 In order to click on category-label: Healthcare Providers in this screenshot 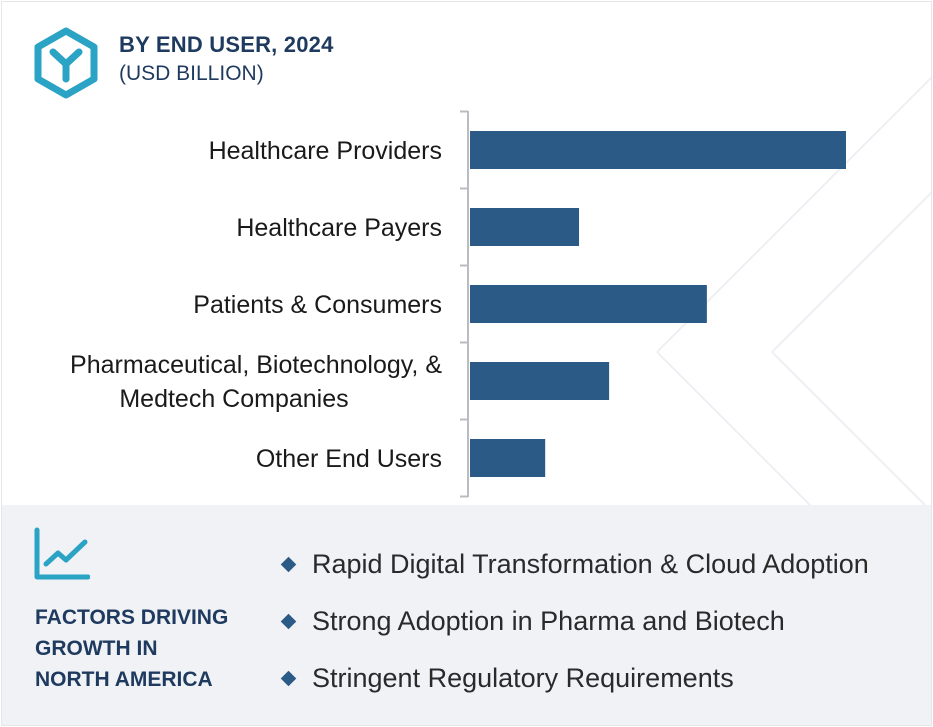, I will do `click(325, 151)`.